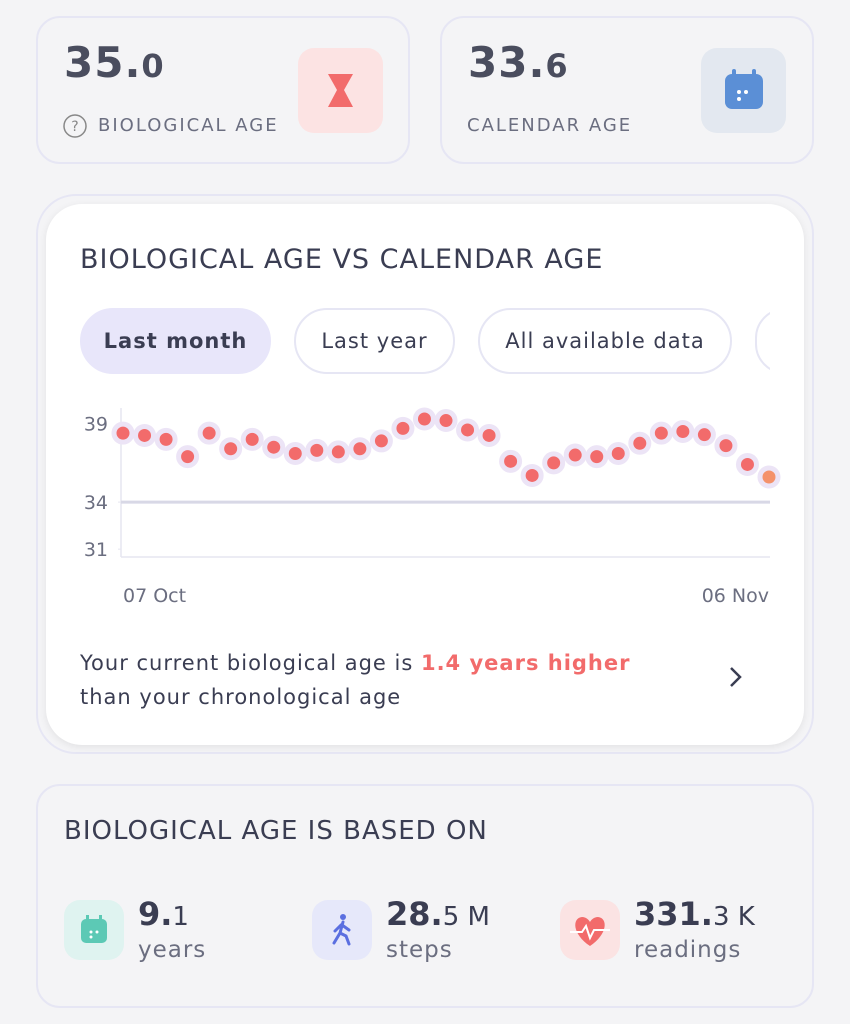  I want to click on years-label: years, so click(172, 950).